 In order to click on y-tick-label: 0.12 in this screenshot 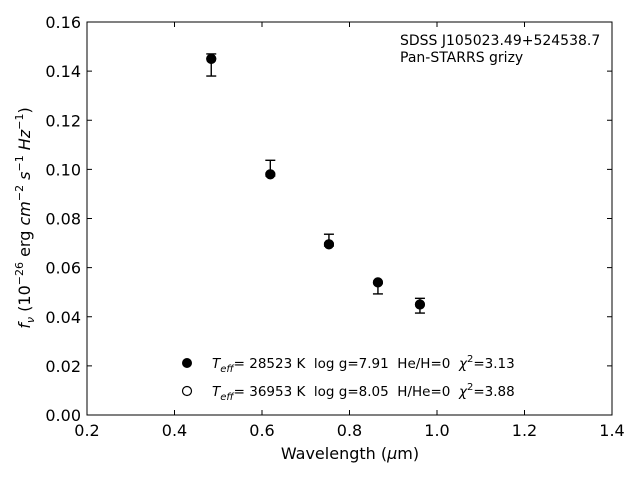, I will do `click(63, 120)`.